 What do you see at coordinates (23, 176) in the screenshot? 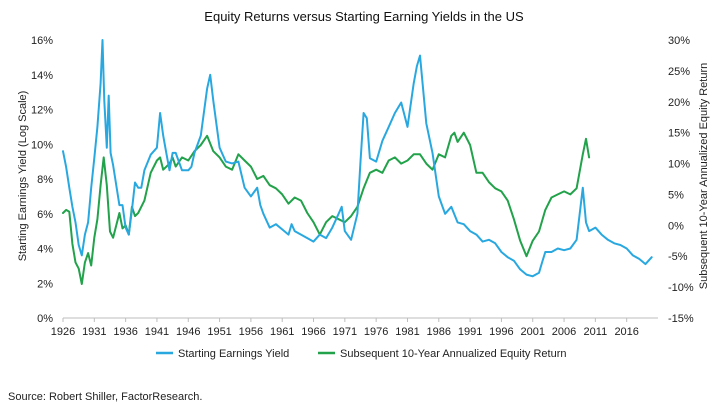
I see `y-axis-label-left: Starting Earnings Yield (Log Scale)` at bounding box center [23, 176].